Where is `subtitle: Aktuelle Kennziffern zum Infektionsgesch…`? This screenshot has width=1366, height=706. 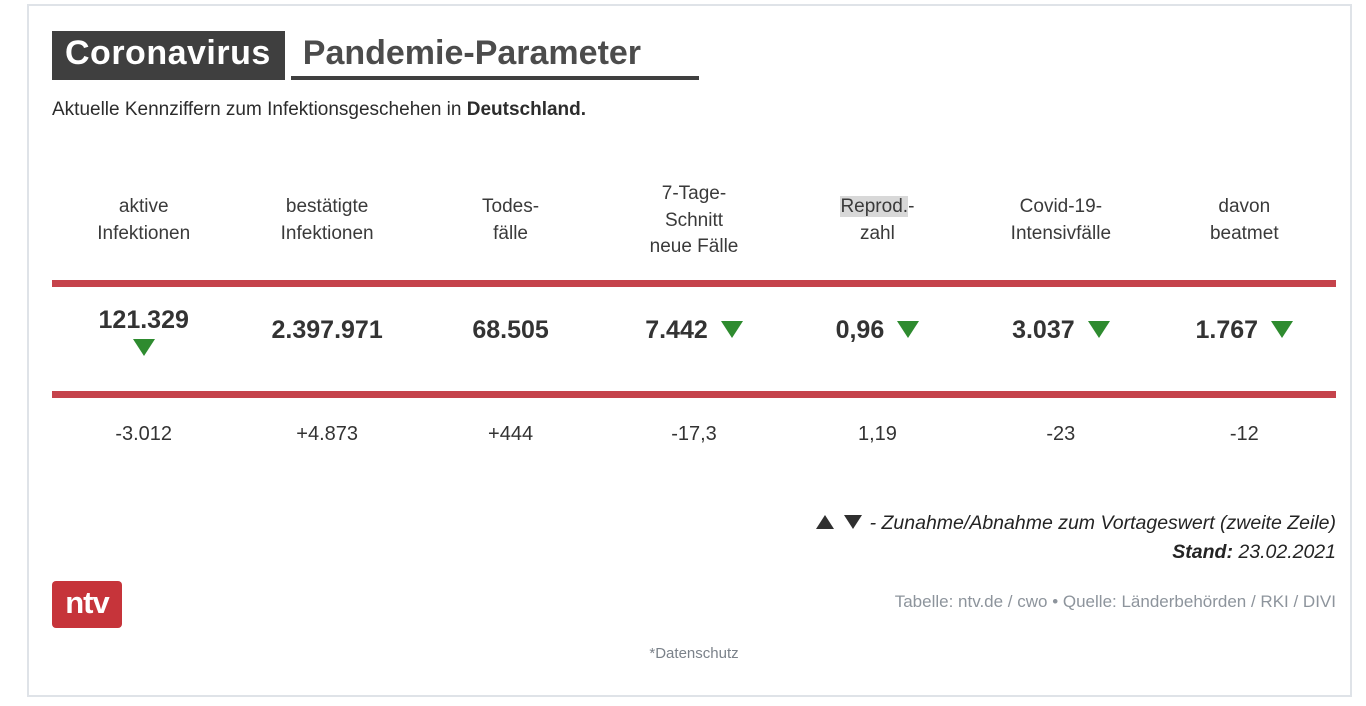 subtitle: Aktuelle Kennziffern zum Infektionsgesch… is located at coordinates (694, 110).